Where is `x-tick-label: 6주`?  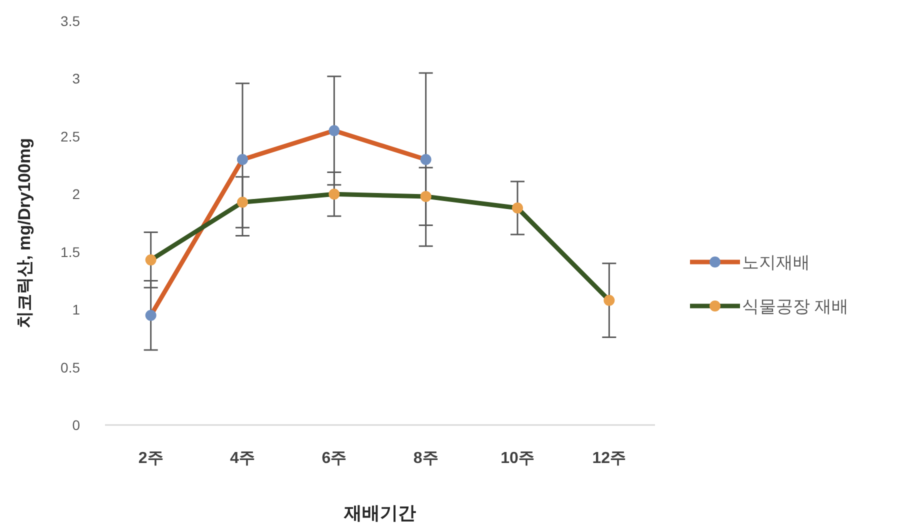
x-tick-label: 6주 is located at coordinates (334, 458).